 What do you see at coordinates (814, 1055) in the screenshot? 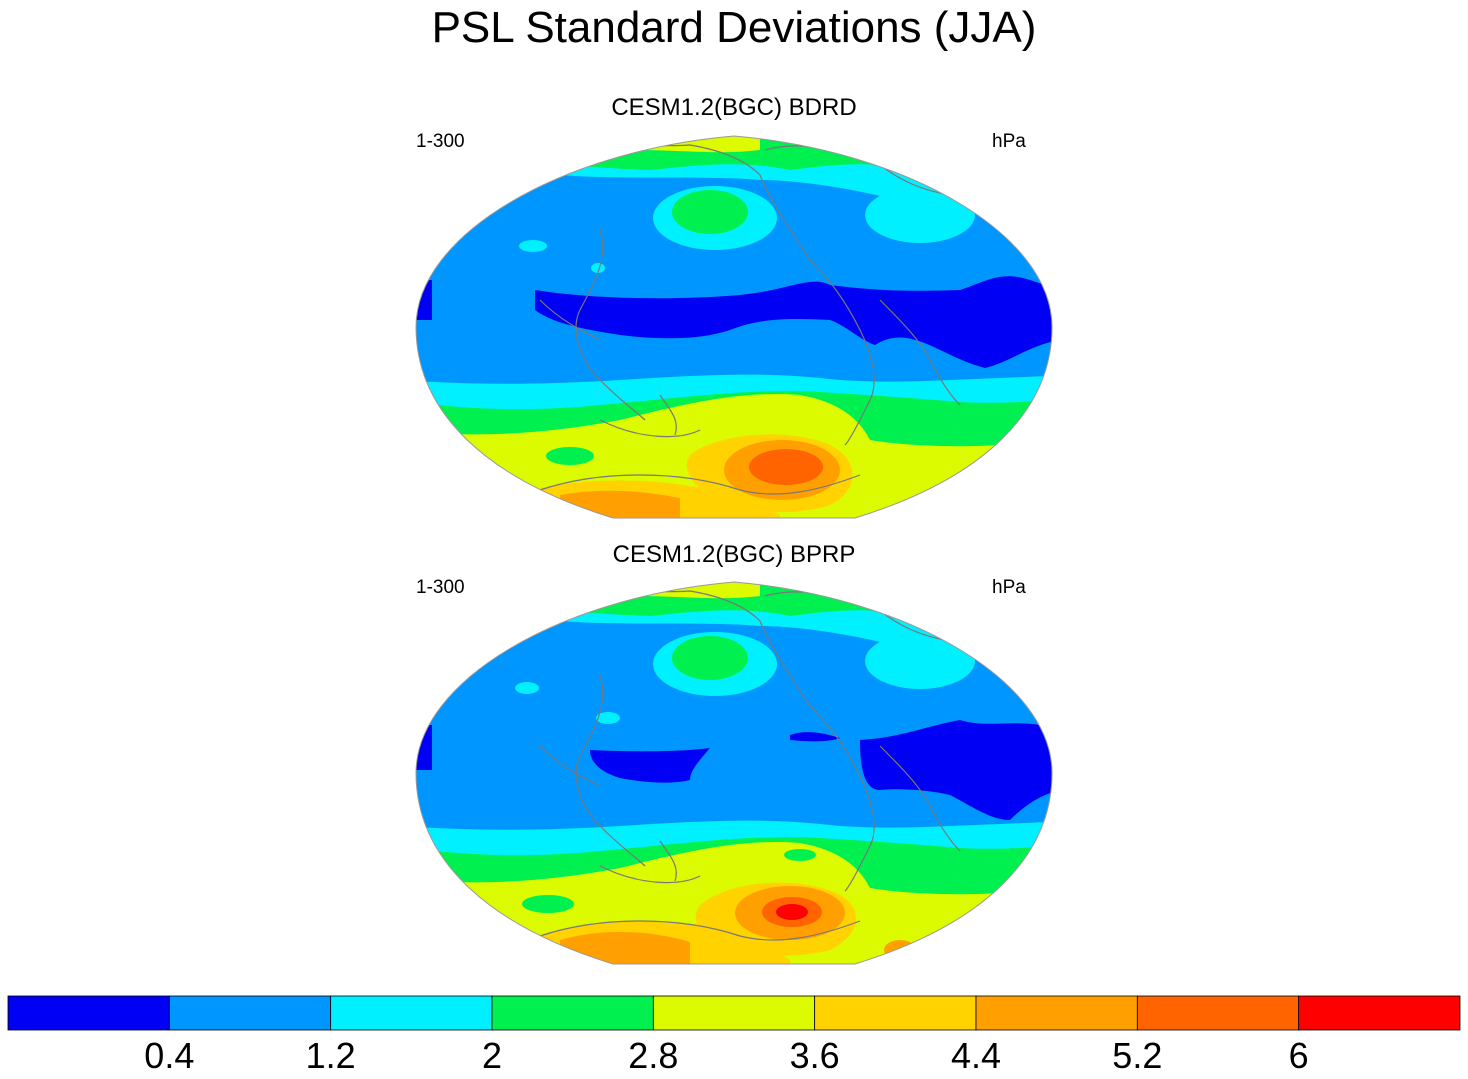
I see `colorbar-tick-label: 3.6` at bounding box center [814, 1055].